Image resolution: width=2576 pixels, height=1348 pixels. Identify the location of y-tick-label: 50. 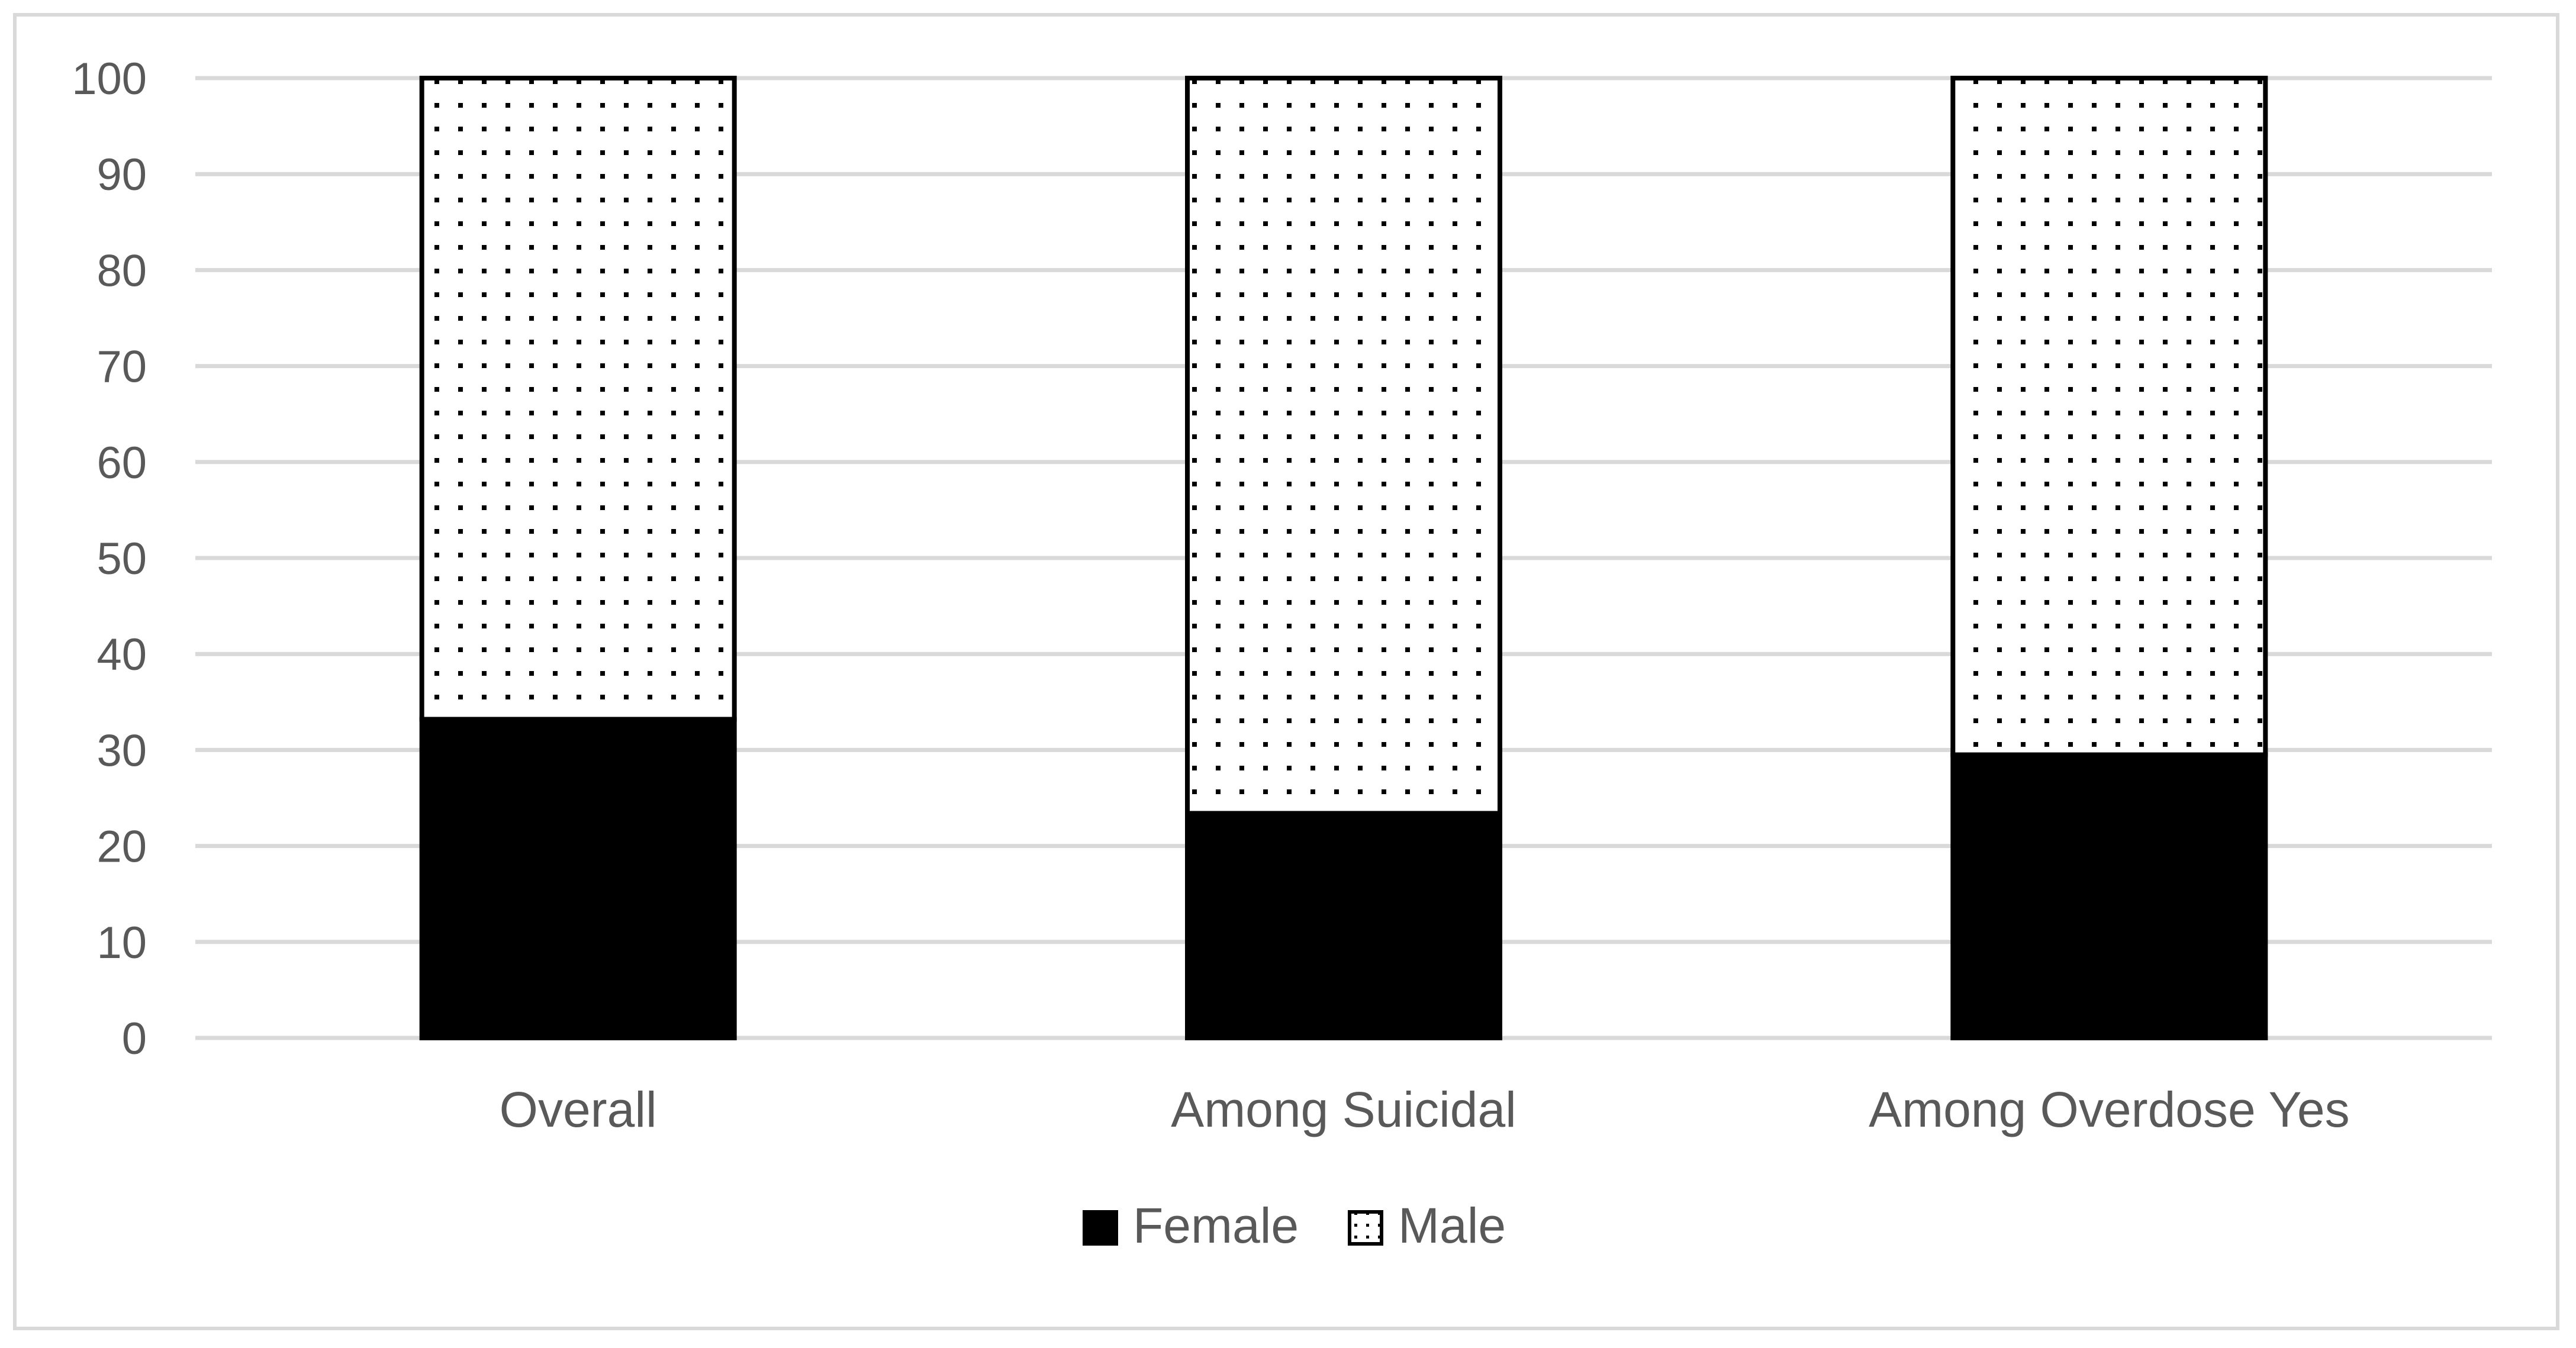
(121, 559).